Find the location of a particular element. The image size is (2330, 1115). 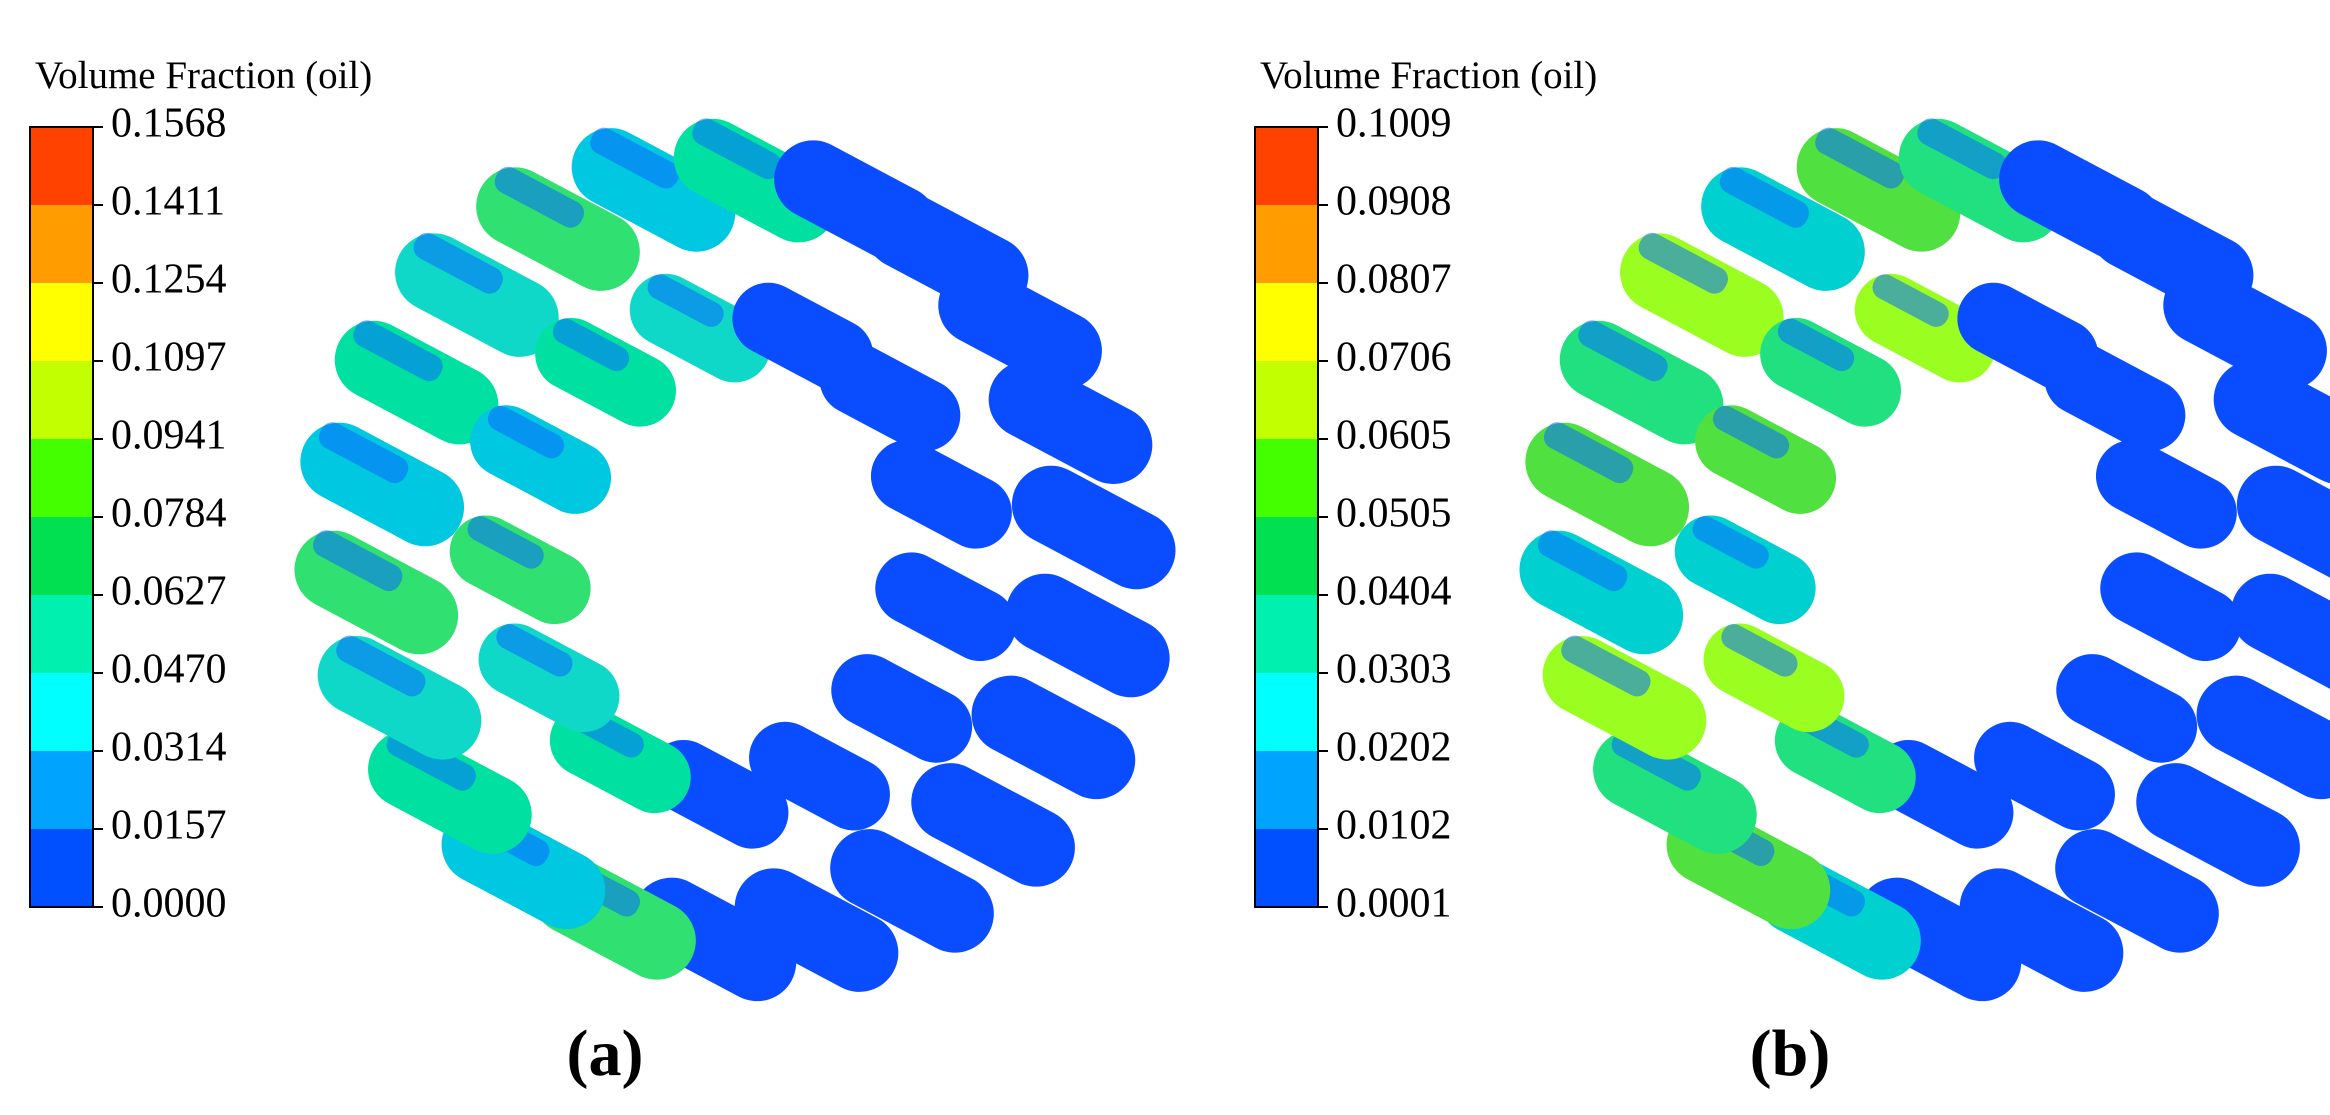

tick-label: 0.0505 is located at coordinates (1394, 514).